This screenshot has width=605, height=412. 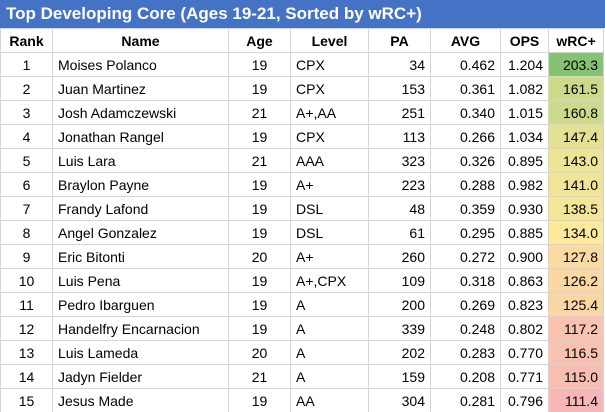 I want to click on table-cell: 159, so click(x=399, y=376).